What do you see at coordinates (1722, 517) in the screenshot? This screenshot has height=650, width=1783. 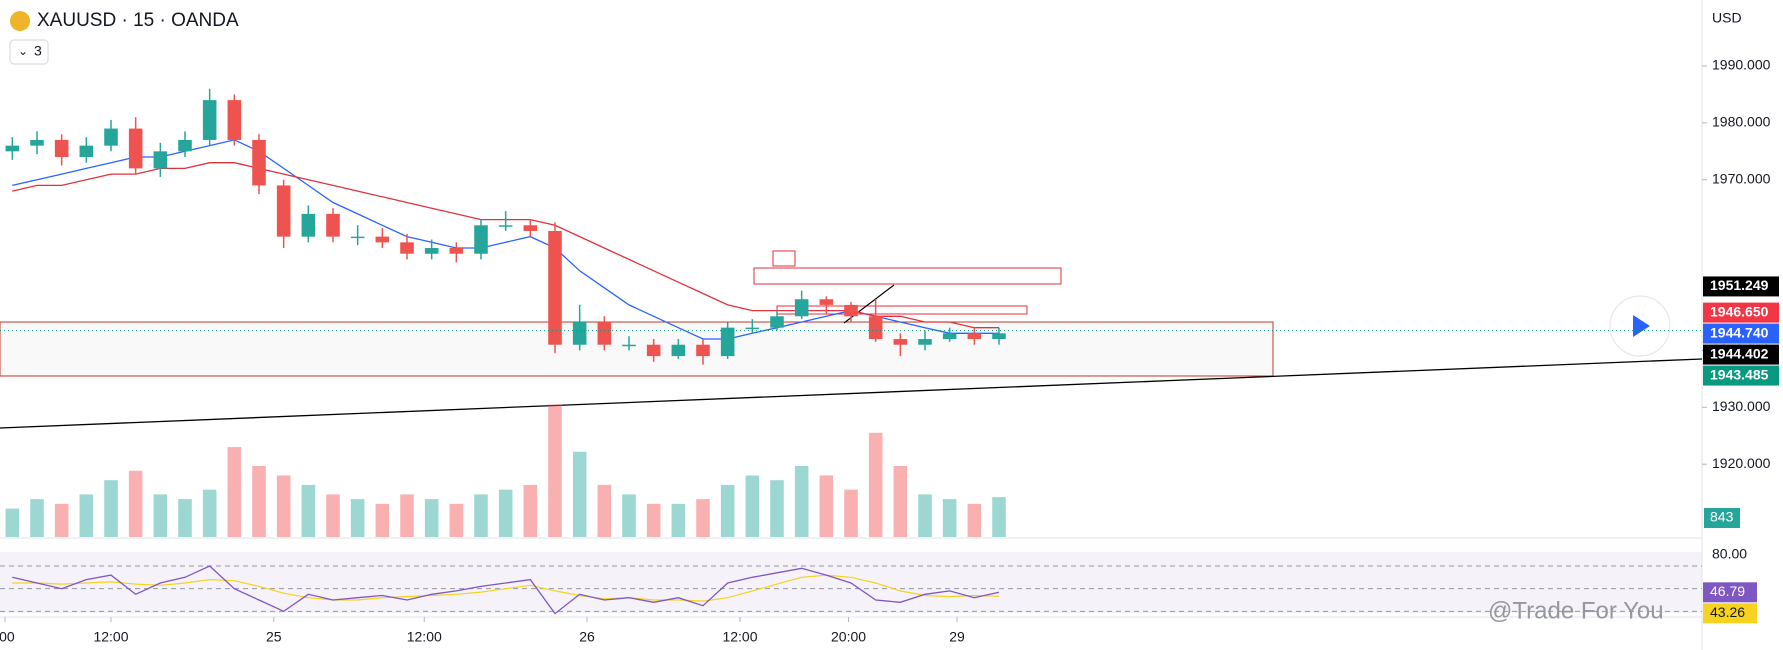 I see `volume-label: 843` at bounding box center [1722, 517].